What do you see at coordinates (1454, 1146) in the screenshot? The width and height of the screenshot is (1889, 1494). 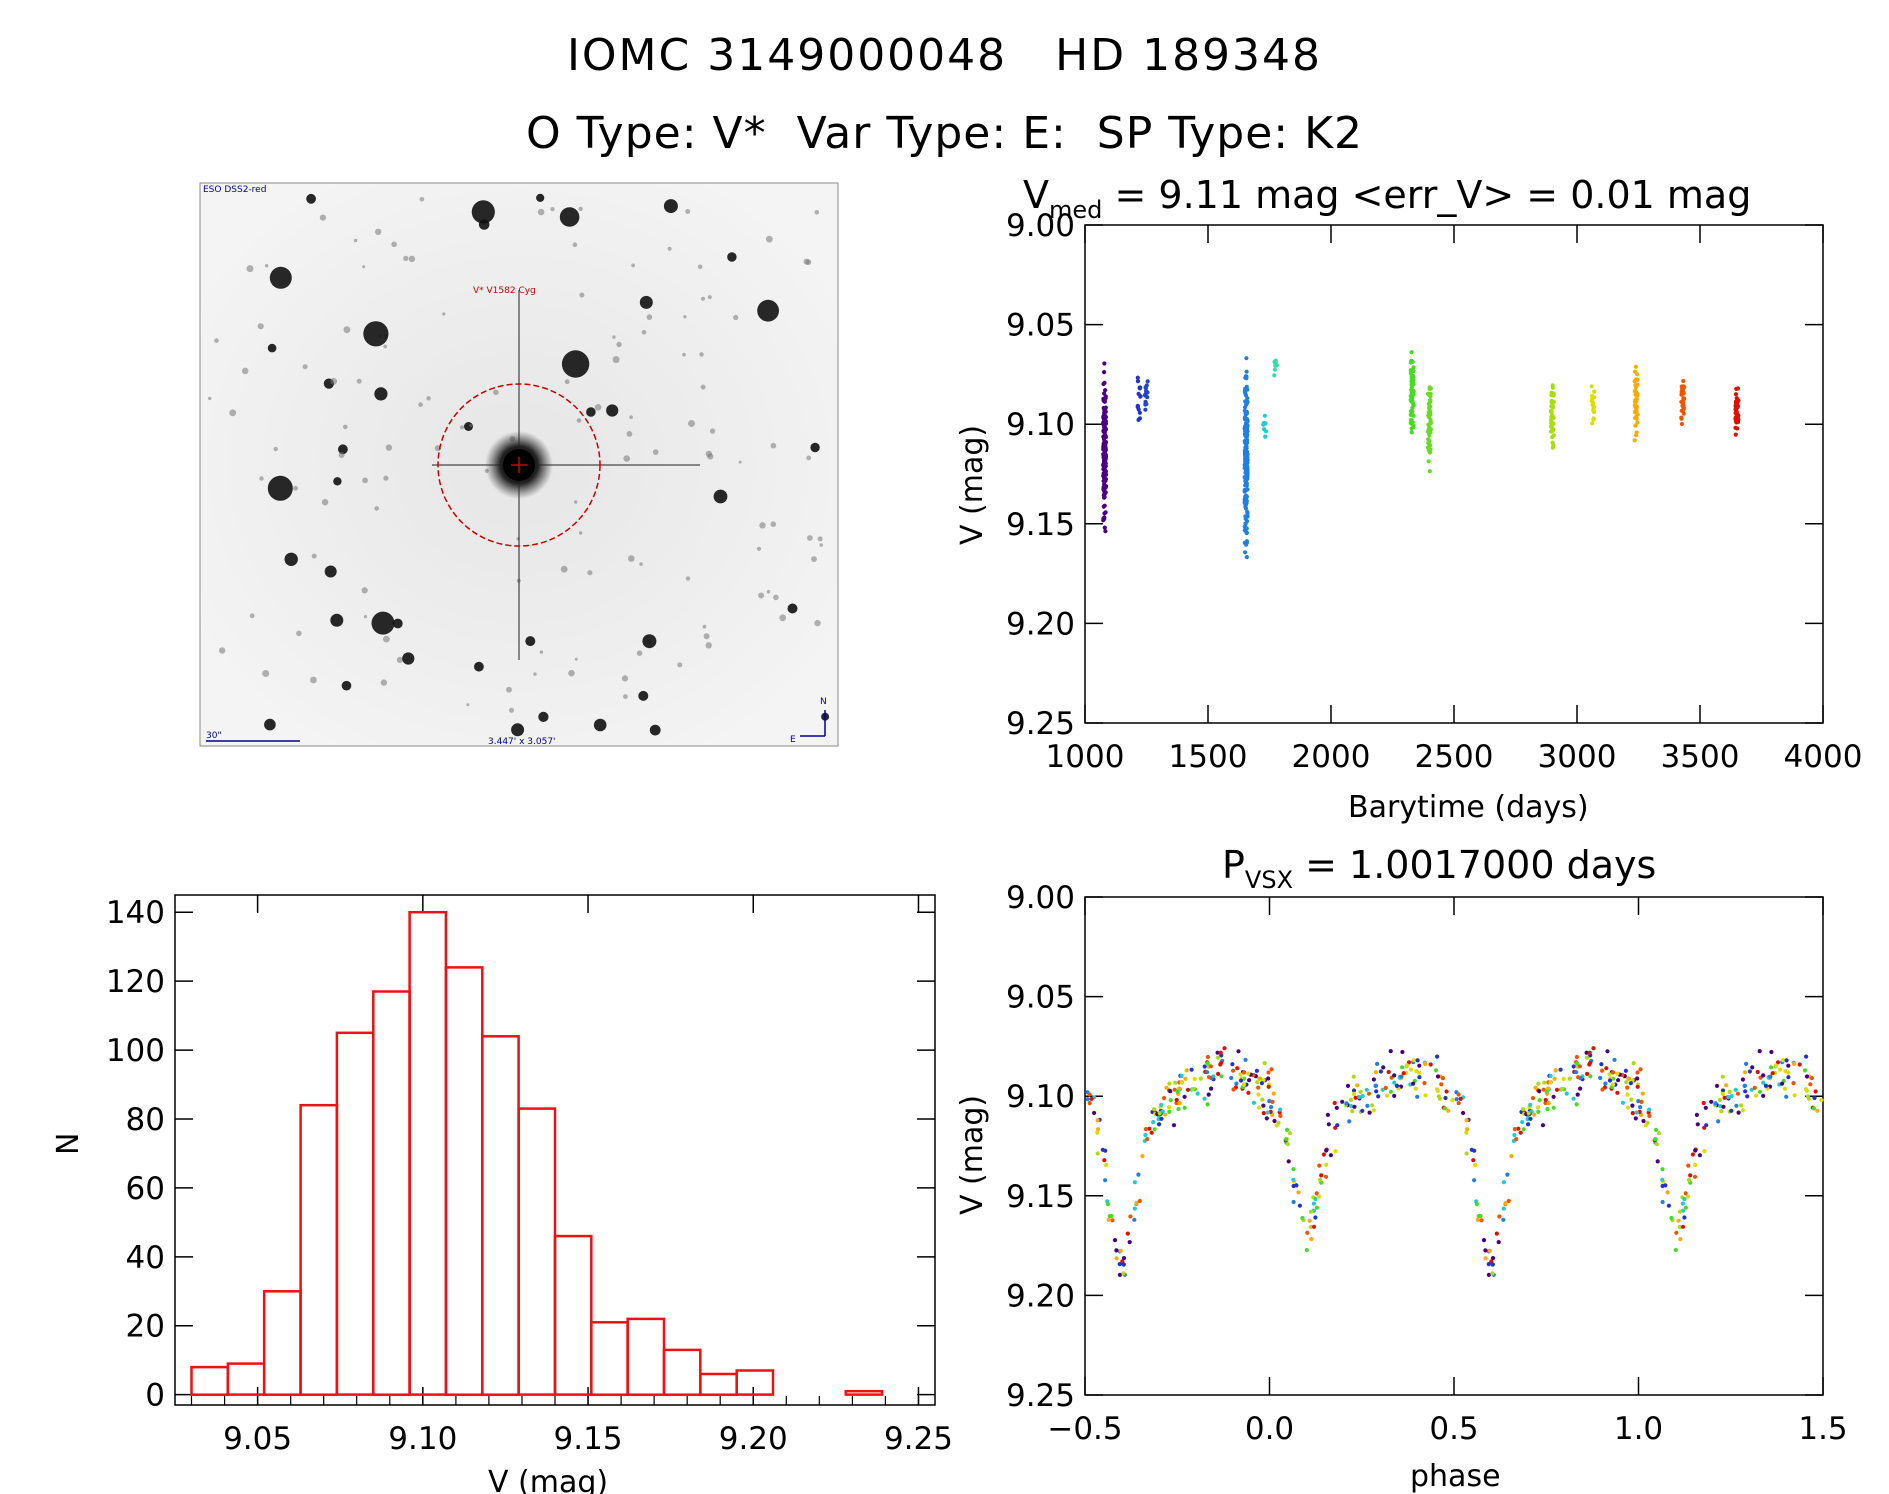 I see `phased-axes-frame` at bounding box center [1454, 1146].